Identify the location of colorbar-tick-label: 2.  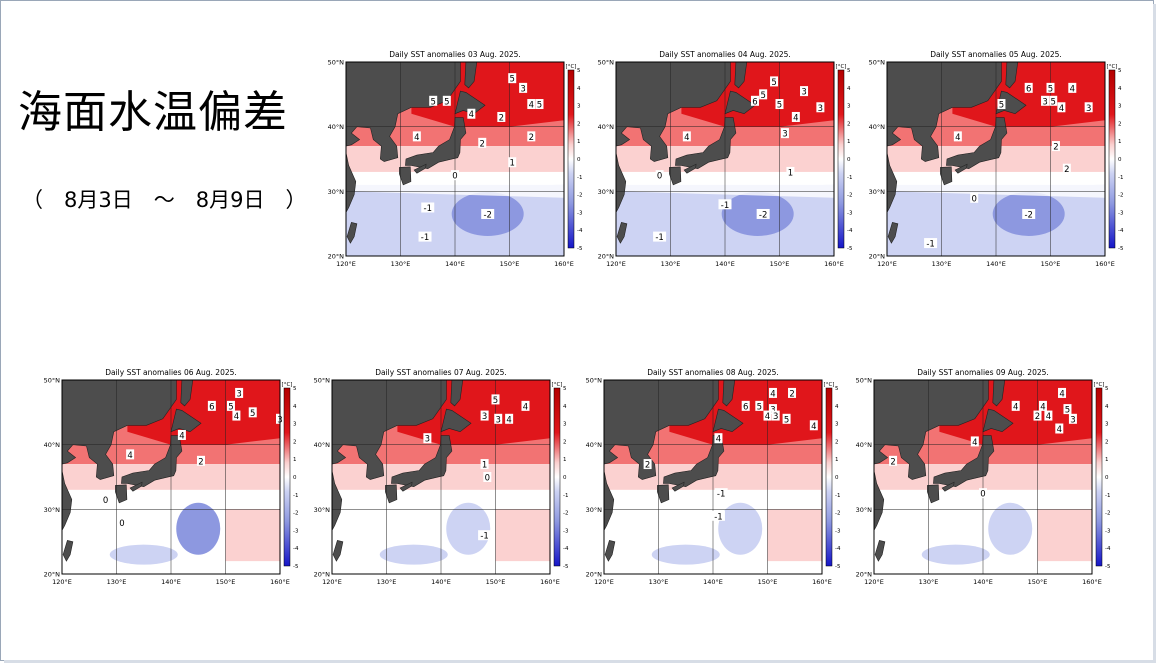
(849, 124).